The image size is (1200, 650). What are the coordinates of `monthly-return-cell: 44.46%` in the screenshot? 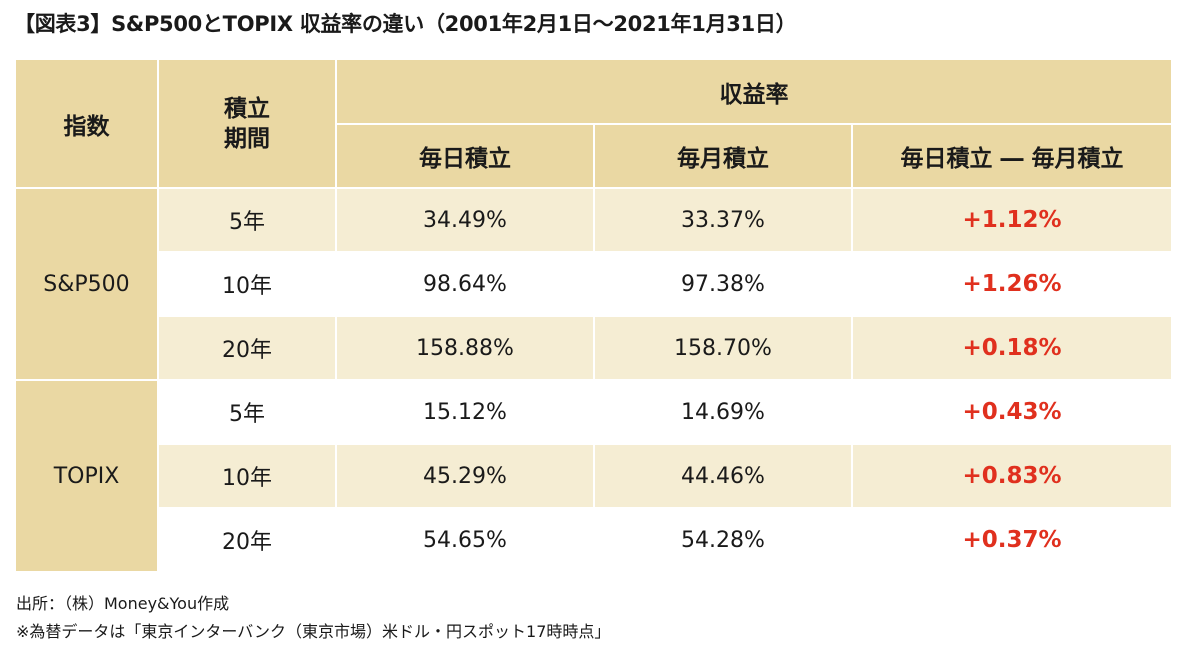 It's located at (723, 476).